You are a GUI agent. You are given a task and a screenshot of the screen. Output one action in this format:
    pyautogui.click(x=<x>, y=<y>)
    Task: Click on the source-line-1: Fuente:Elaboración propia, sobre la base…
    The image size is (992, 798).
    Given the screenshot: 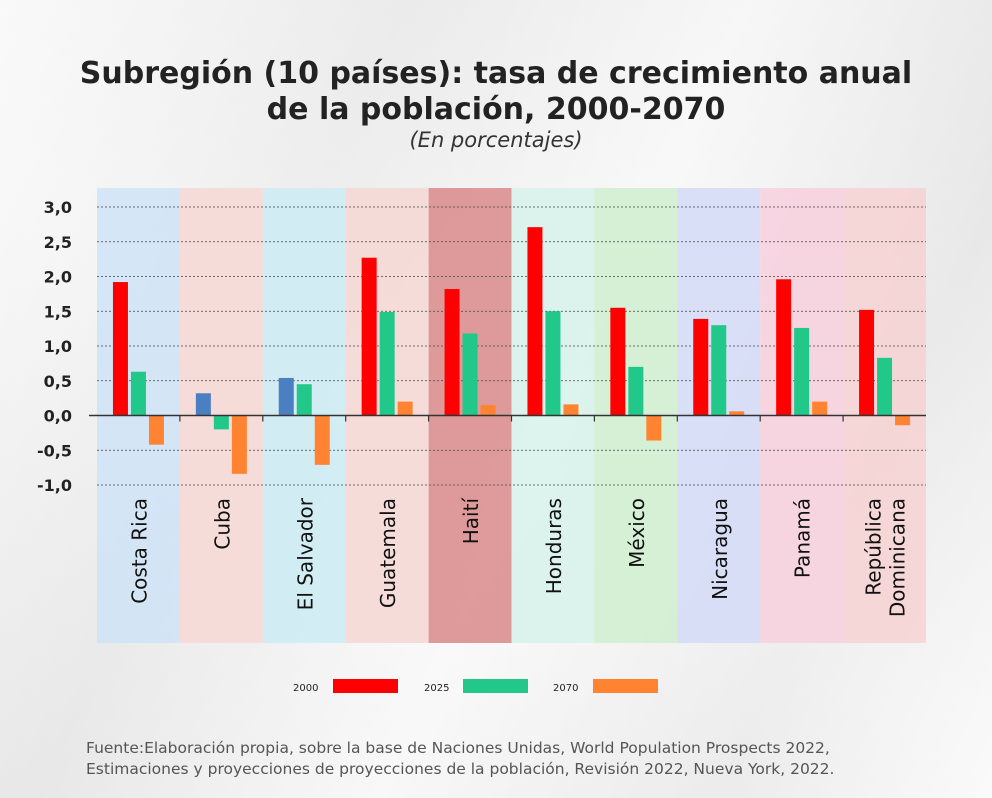 What is the action you would take?
    pyautogui.click(x=458, y=748)
    